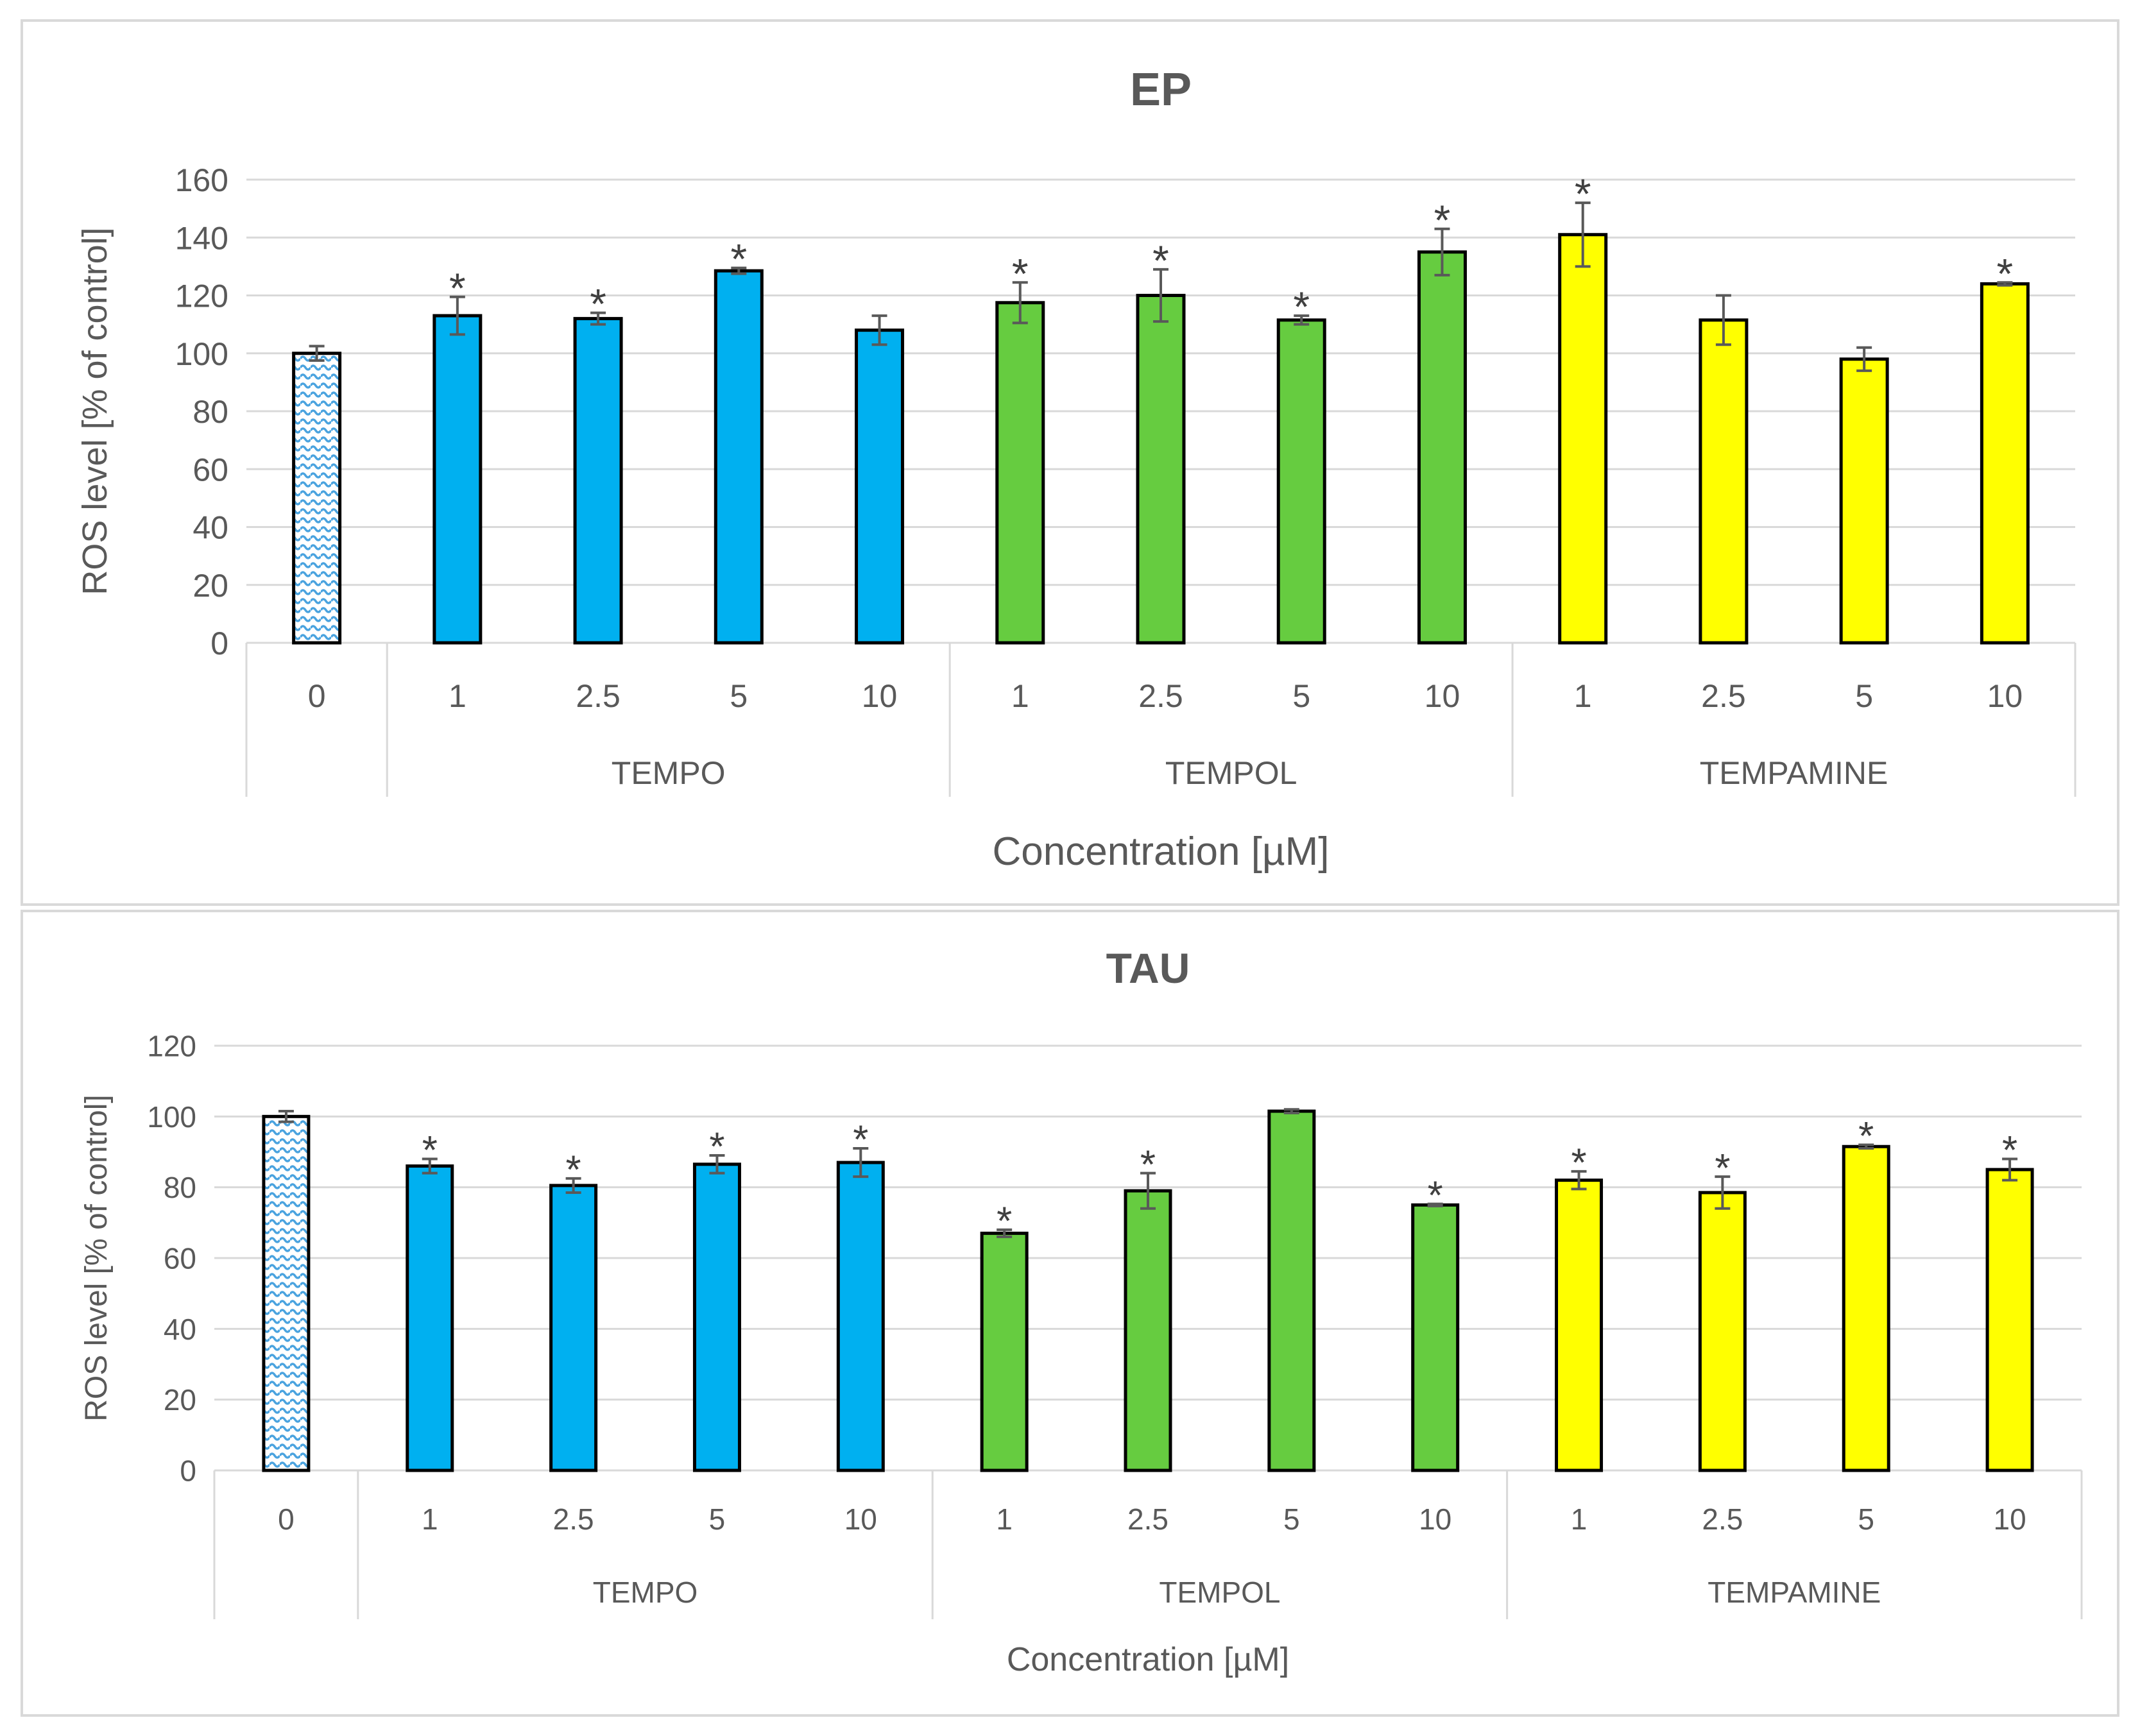 The image size is (2140, 1736). Describe the element at coordinates (1161, 89) in the screenshot. I see `chart-title: EP` at that location.